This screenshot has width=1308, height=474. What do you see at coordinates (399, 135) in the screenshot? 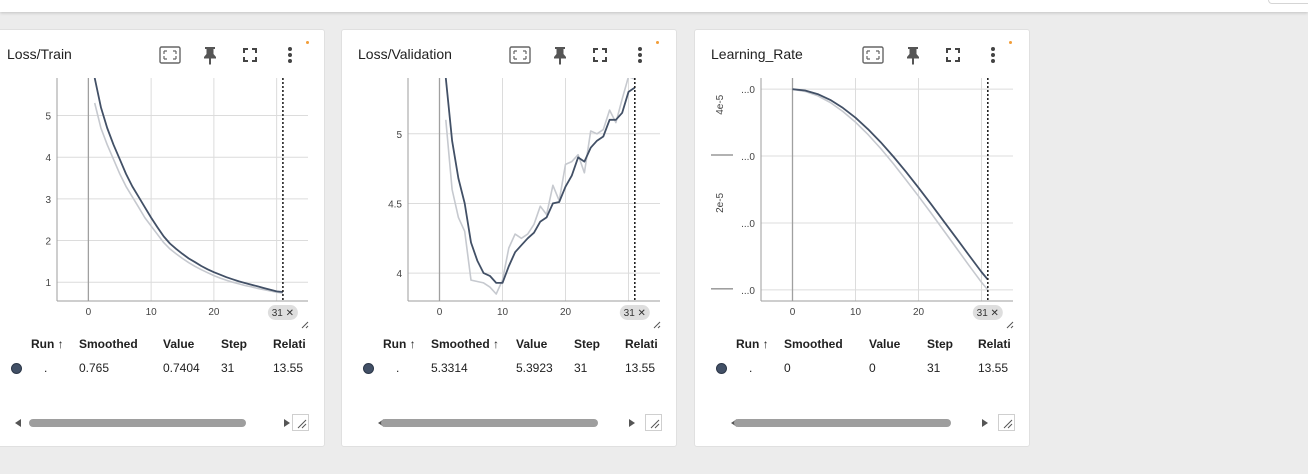
I see `y-tick-label: 5` at bounding box center [399, 135].